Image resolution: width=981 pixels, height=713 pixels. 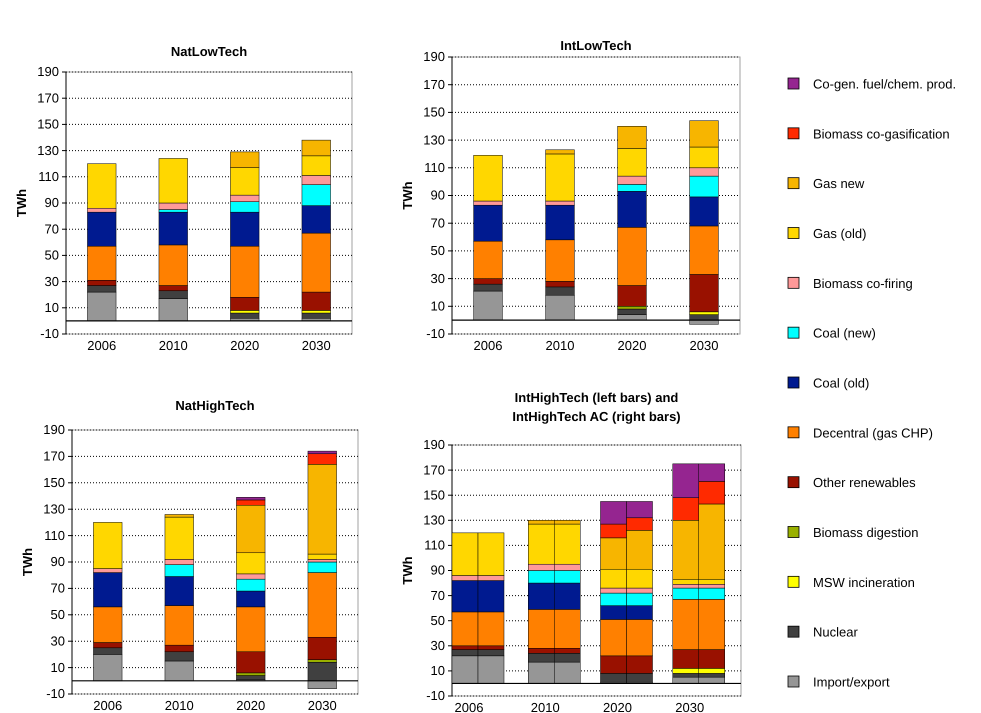 What do you see at coordinates (864, 482) in the screenshot?
I see `legend-label: Other renewables` at bounding box center [864, 482].